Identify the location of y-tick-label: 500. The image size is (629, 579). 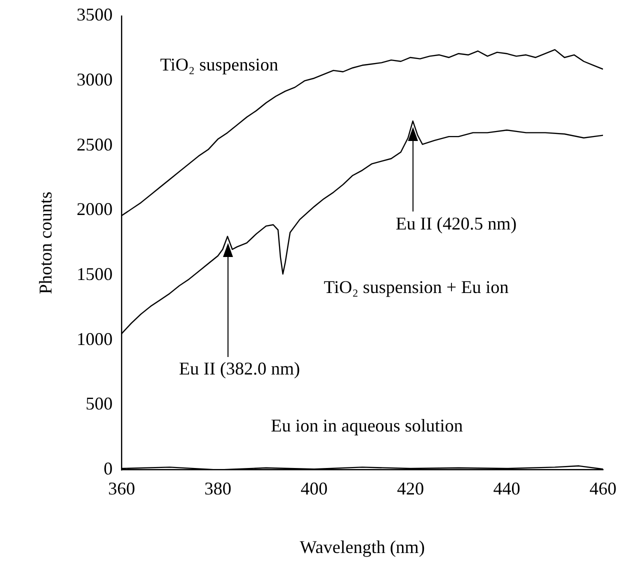
(99, 404).